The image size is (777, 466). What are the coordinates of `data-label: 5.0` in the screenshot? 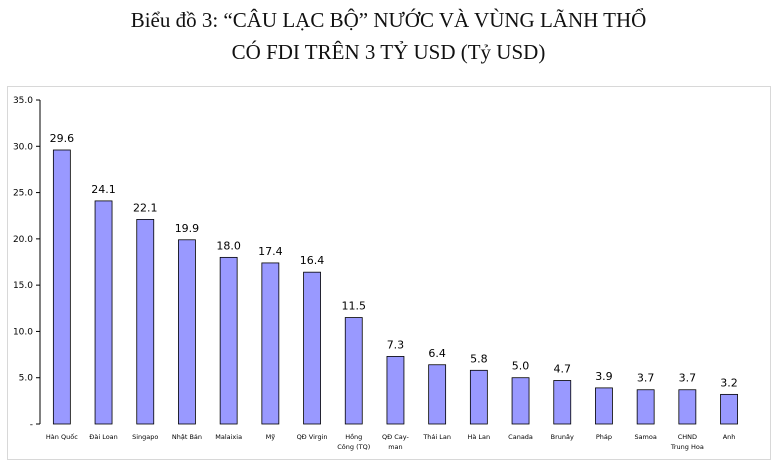 It's located at (521, 366).